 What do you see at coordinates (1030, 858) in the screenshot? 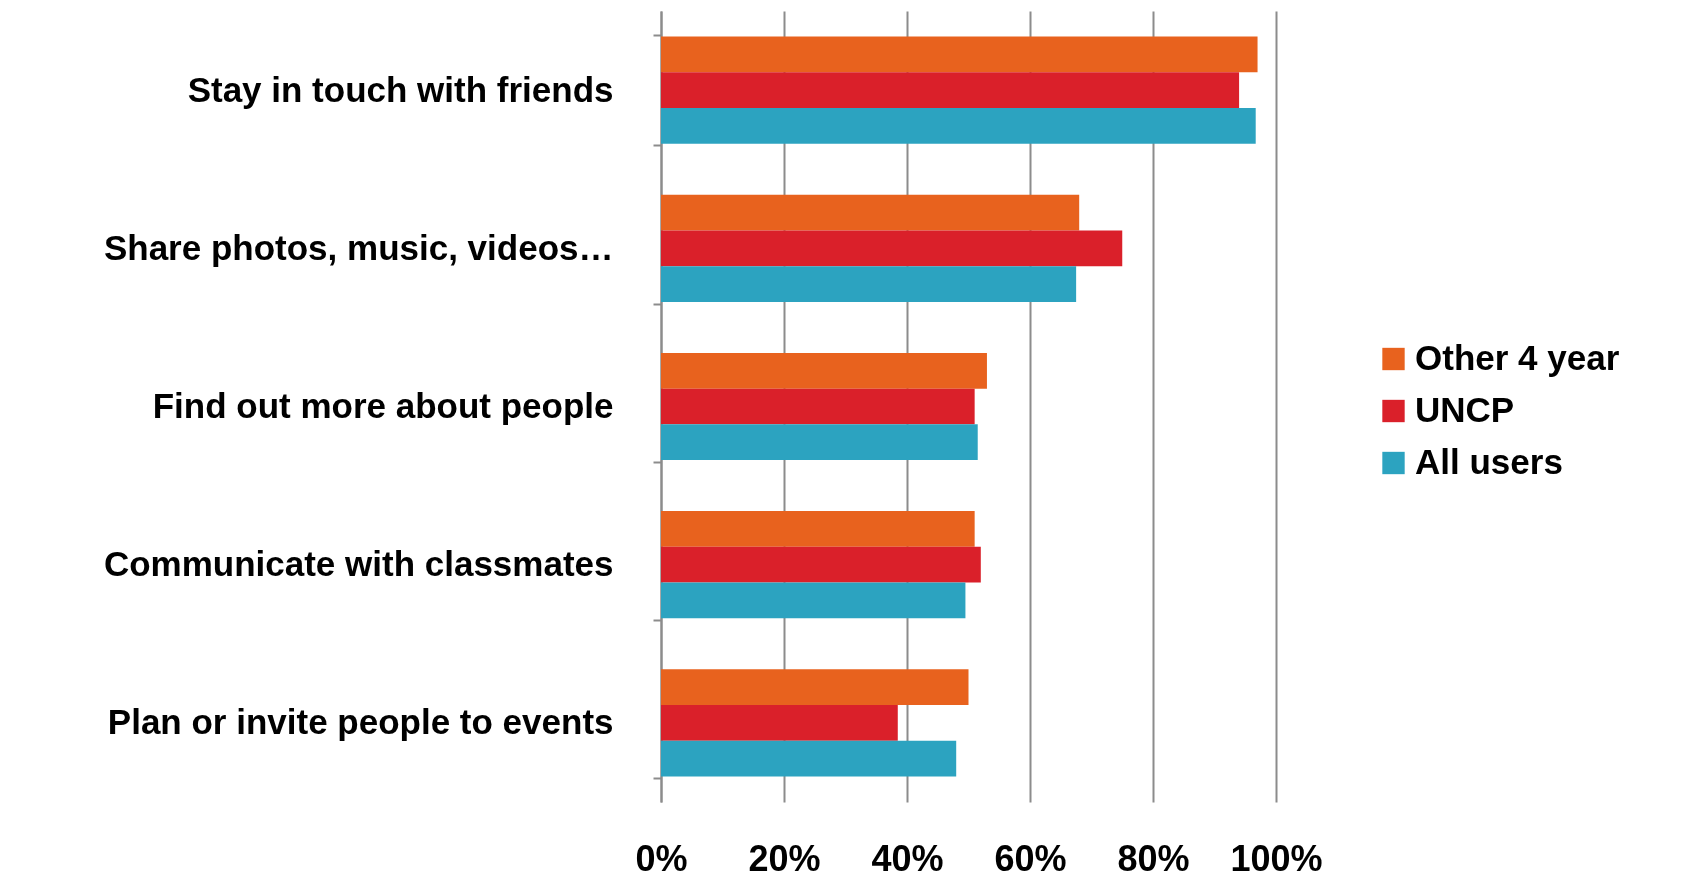
I see `x-tick-label: 60%` at bounding box center [1030, 858].